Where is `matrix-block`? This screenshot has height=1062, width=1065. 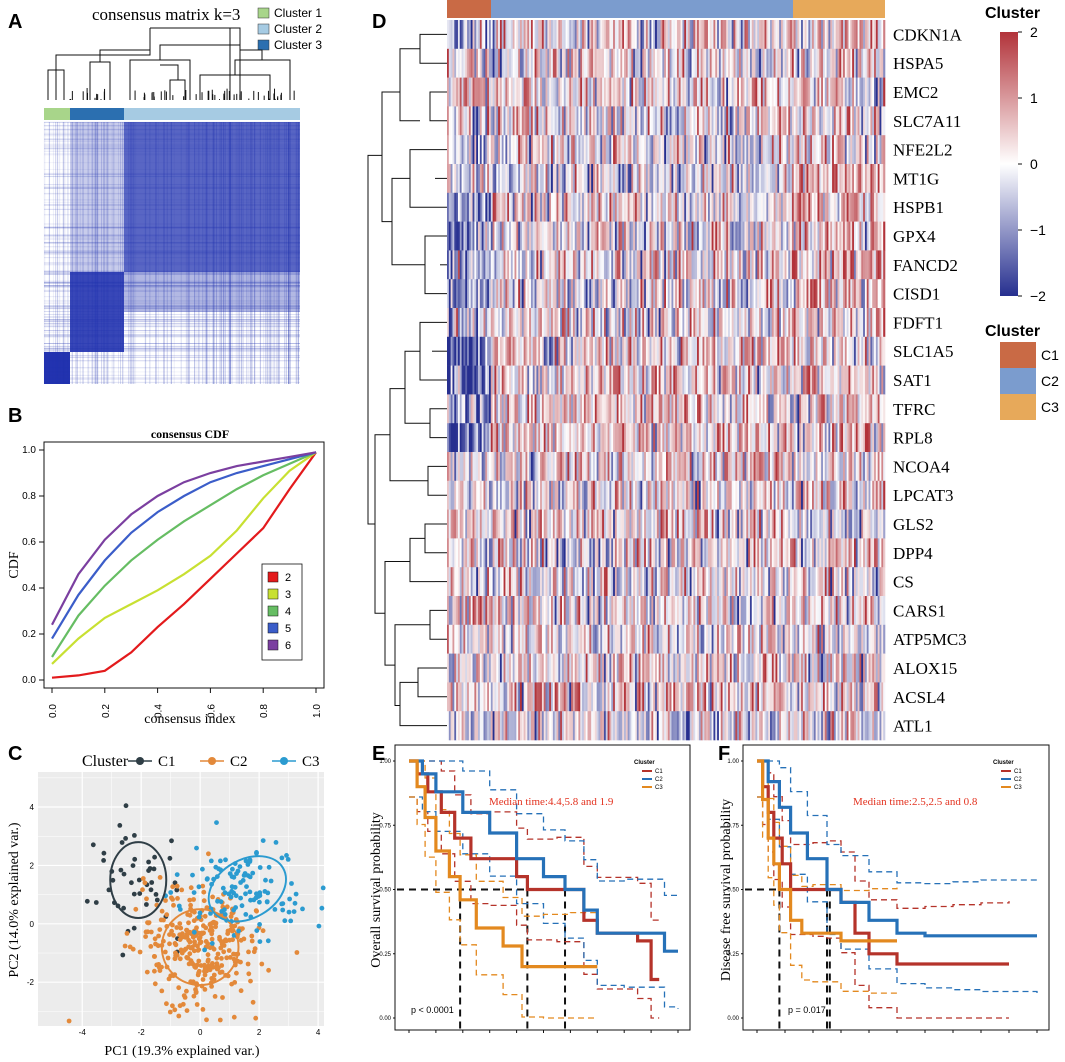 matrix-block is located at coordinates (97, 197).